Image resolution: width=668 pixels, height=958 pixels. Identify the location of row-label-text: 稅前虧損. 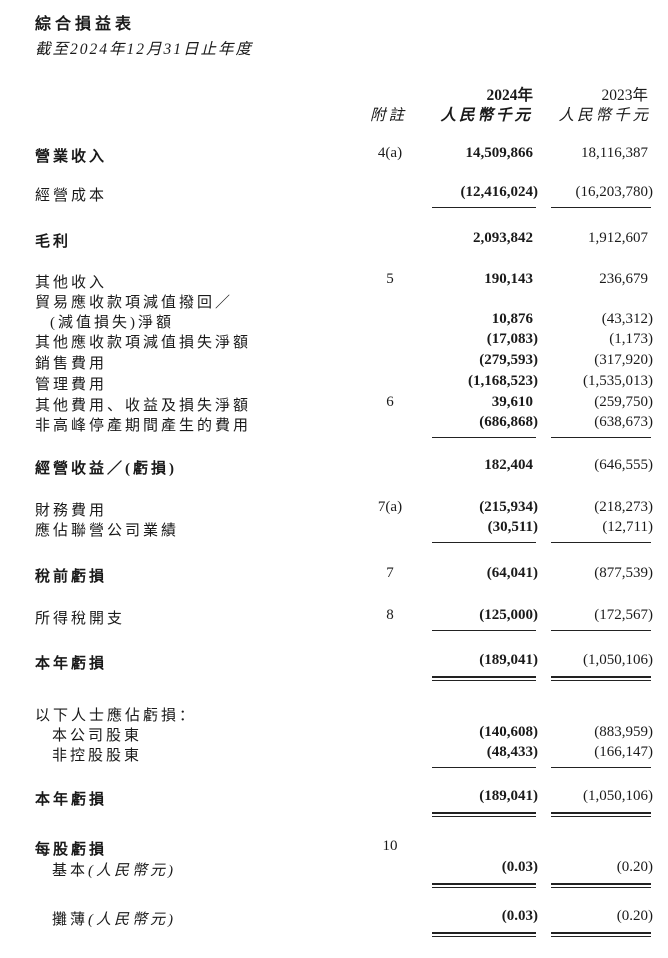
(71, 577).